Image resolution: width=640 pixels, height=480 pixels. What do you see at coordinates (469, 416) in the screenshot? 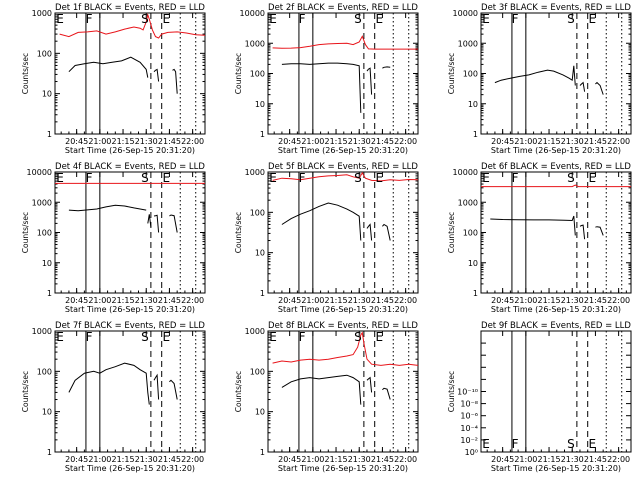
I see `y-tick-label: 10⁻⁶` at bounding box center [469, 416].